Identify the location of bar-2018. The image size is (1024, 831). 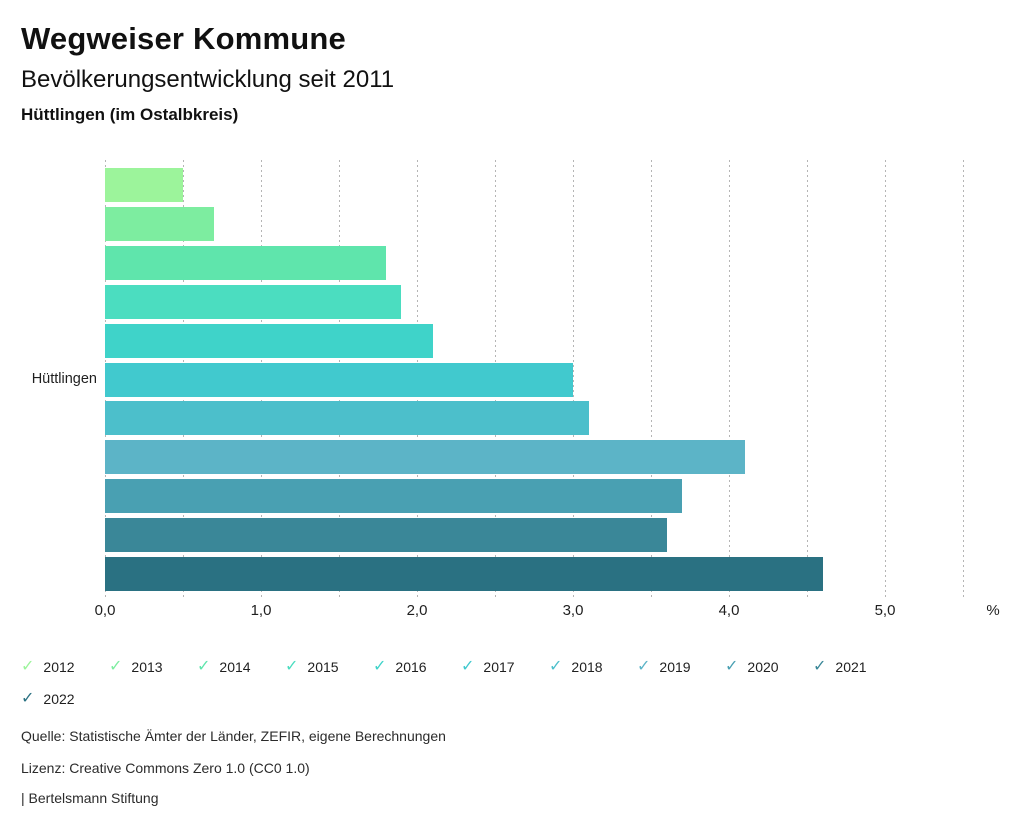
(347, 418).